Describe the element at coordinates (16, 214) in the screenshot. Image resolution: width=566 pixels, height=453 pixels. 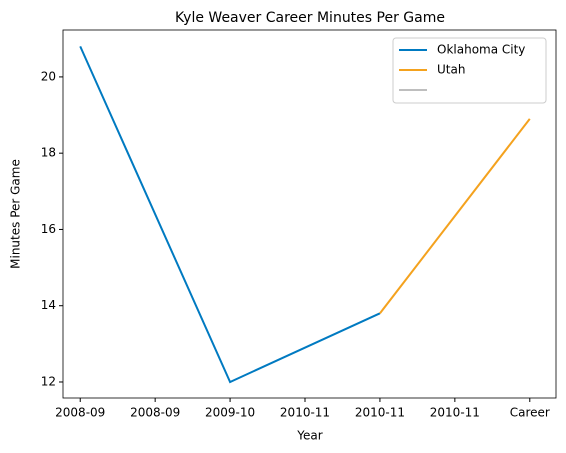
I see `y-axis-label: Minutes Per Game` at that location.